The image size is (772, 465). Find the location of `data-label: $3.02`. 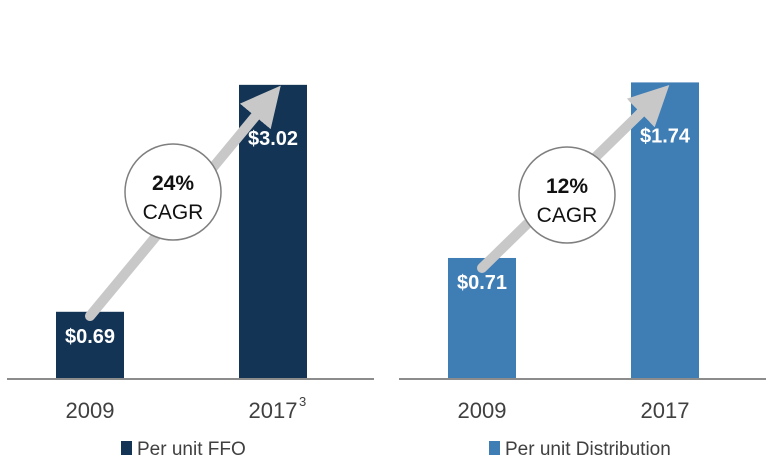

data-label: $3.02 is located at coordinates (273, 139).